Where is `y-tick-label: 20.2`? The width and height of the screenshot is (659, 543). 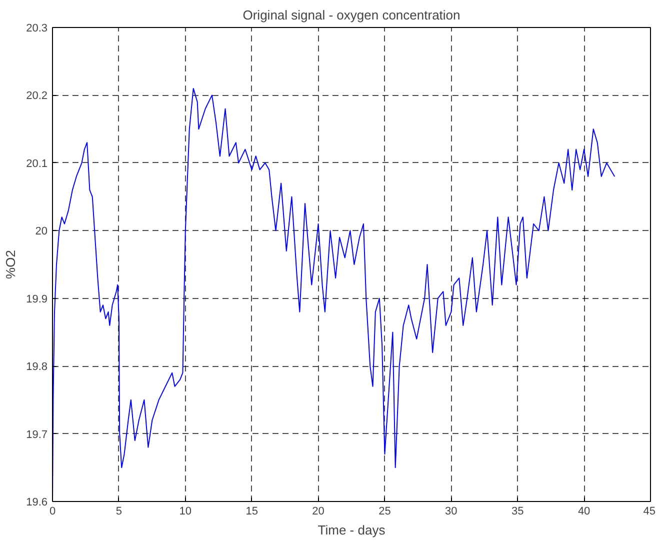 y-tick-label: 20.2 is located at coordinates (37, 96).